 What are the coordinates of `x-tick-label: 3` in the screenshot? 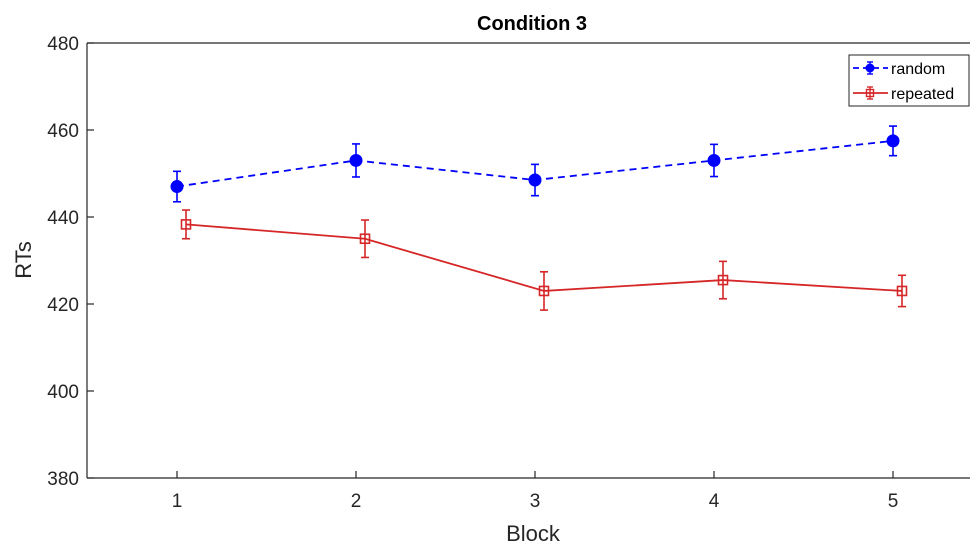 It's located at (535, 501).